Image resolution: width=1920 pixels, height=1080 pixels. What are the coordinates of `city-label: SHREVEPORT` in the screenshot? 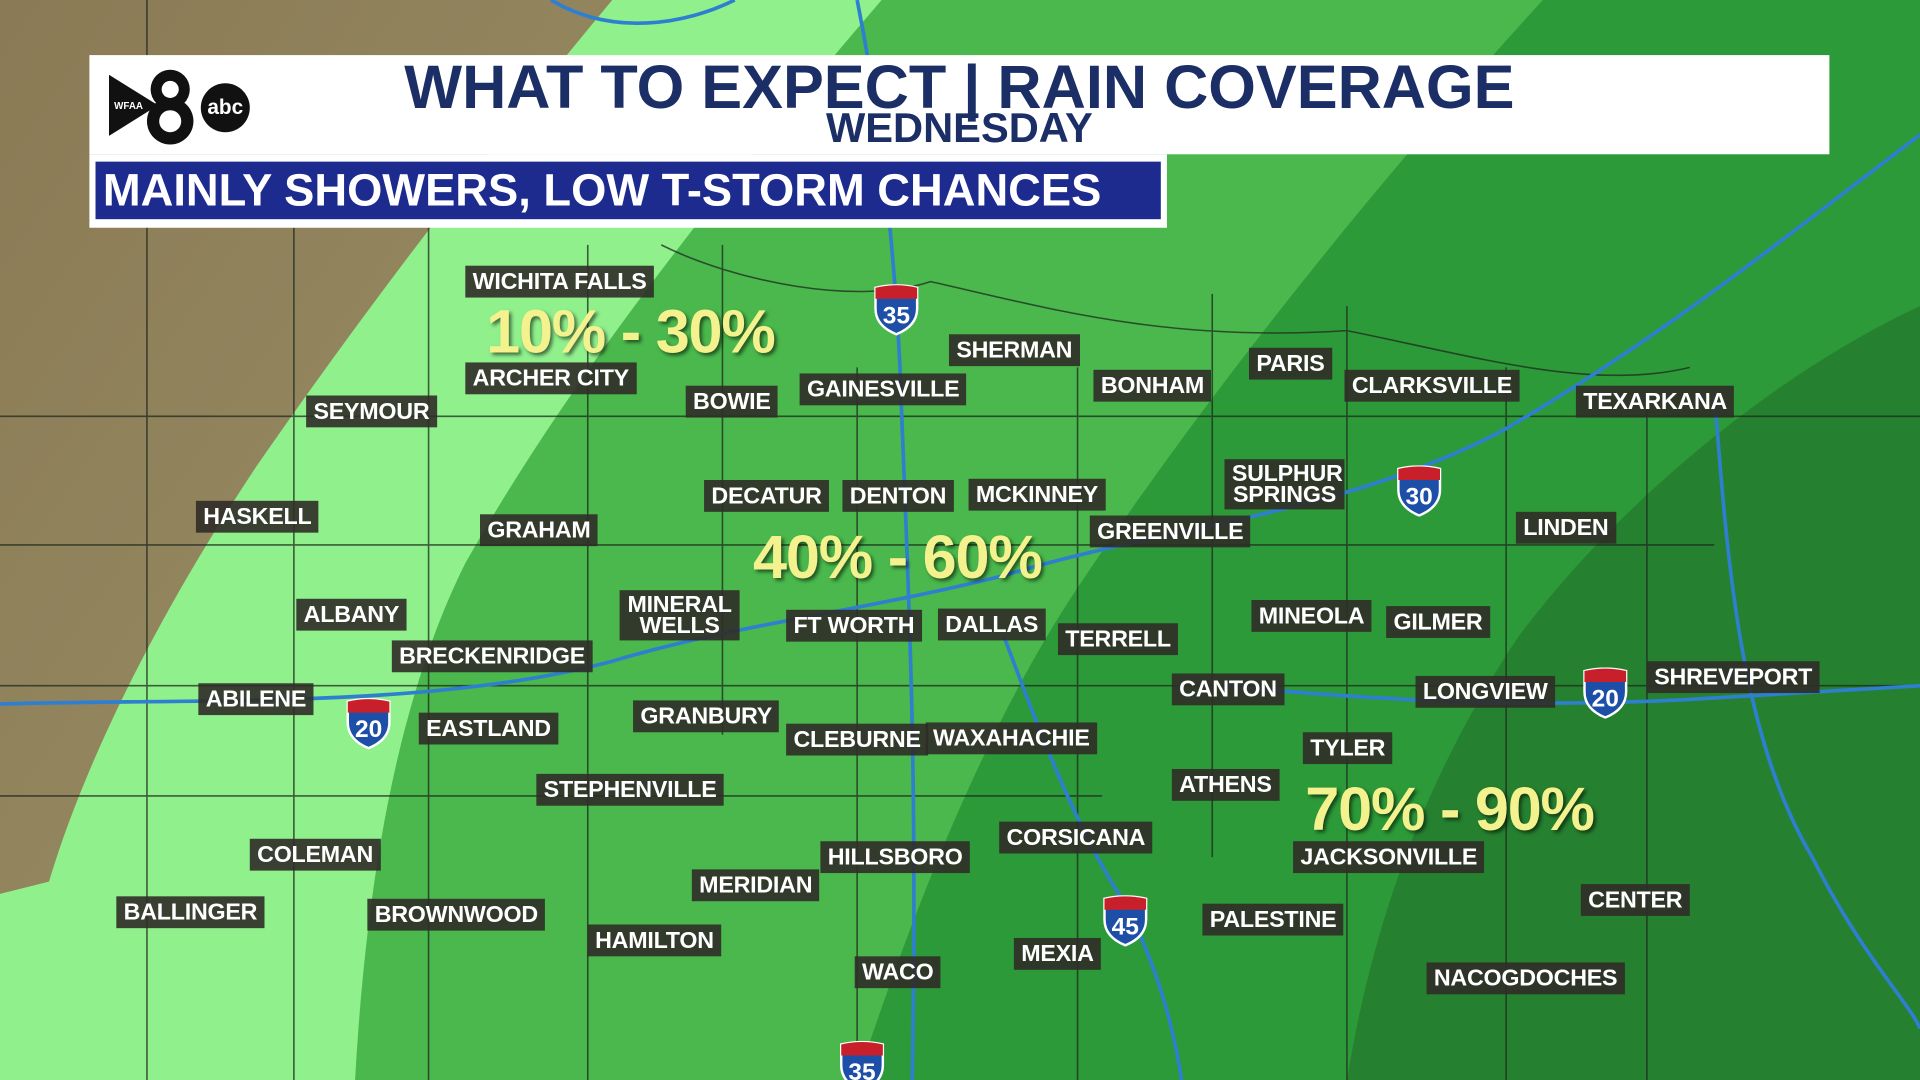 It's located at (1733, 677).